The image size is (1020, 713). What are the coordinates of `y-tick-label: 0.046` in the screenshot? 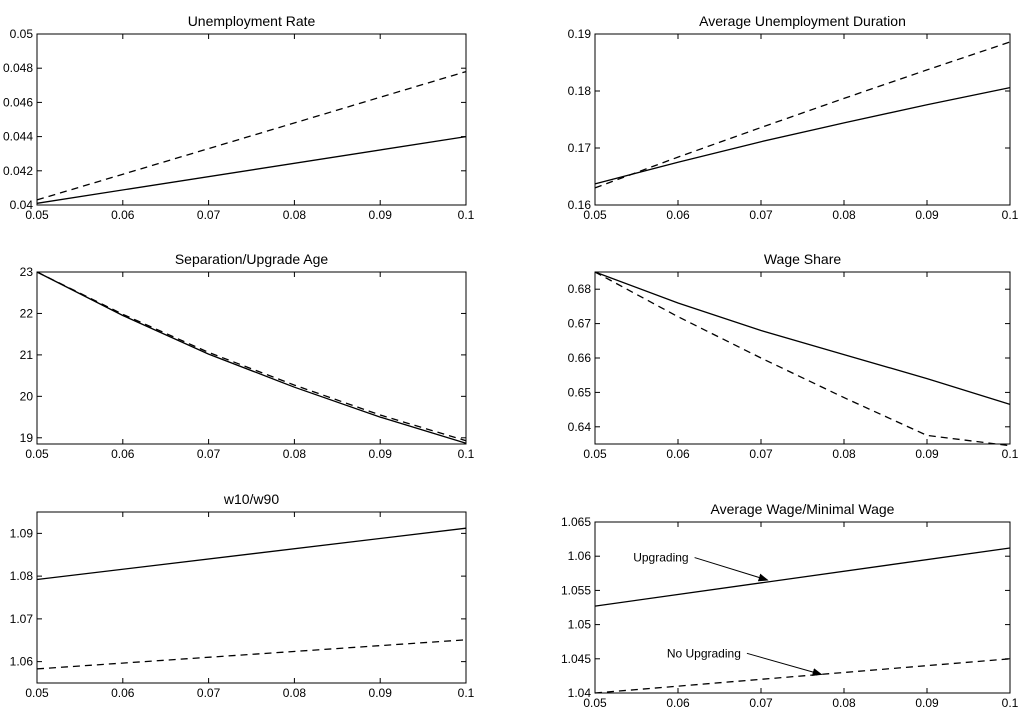 It's located at (18, 102).